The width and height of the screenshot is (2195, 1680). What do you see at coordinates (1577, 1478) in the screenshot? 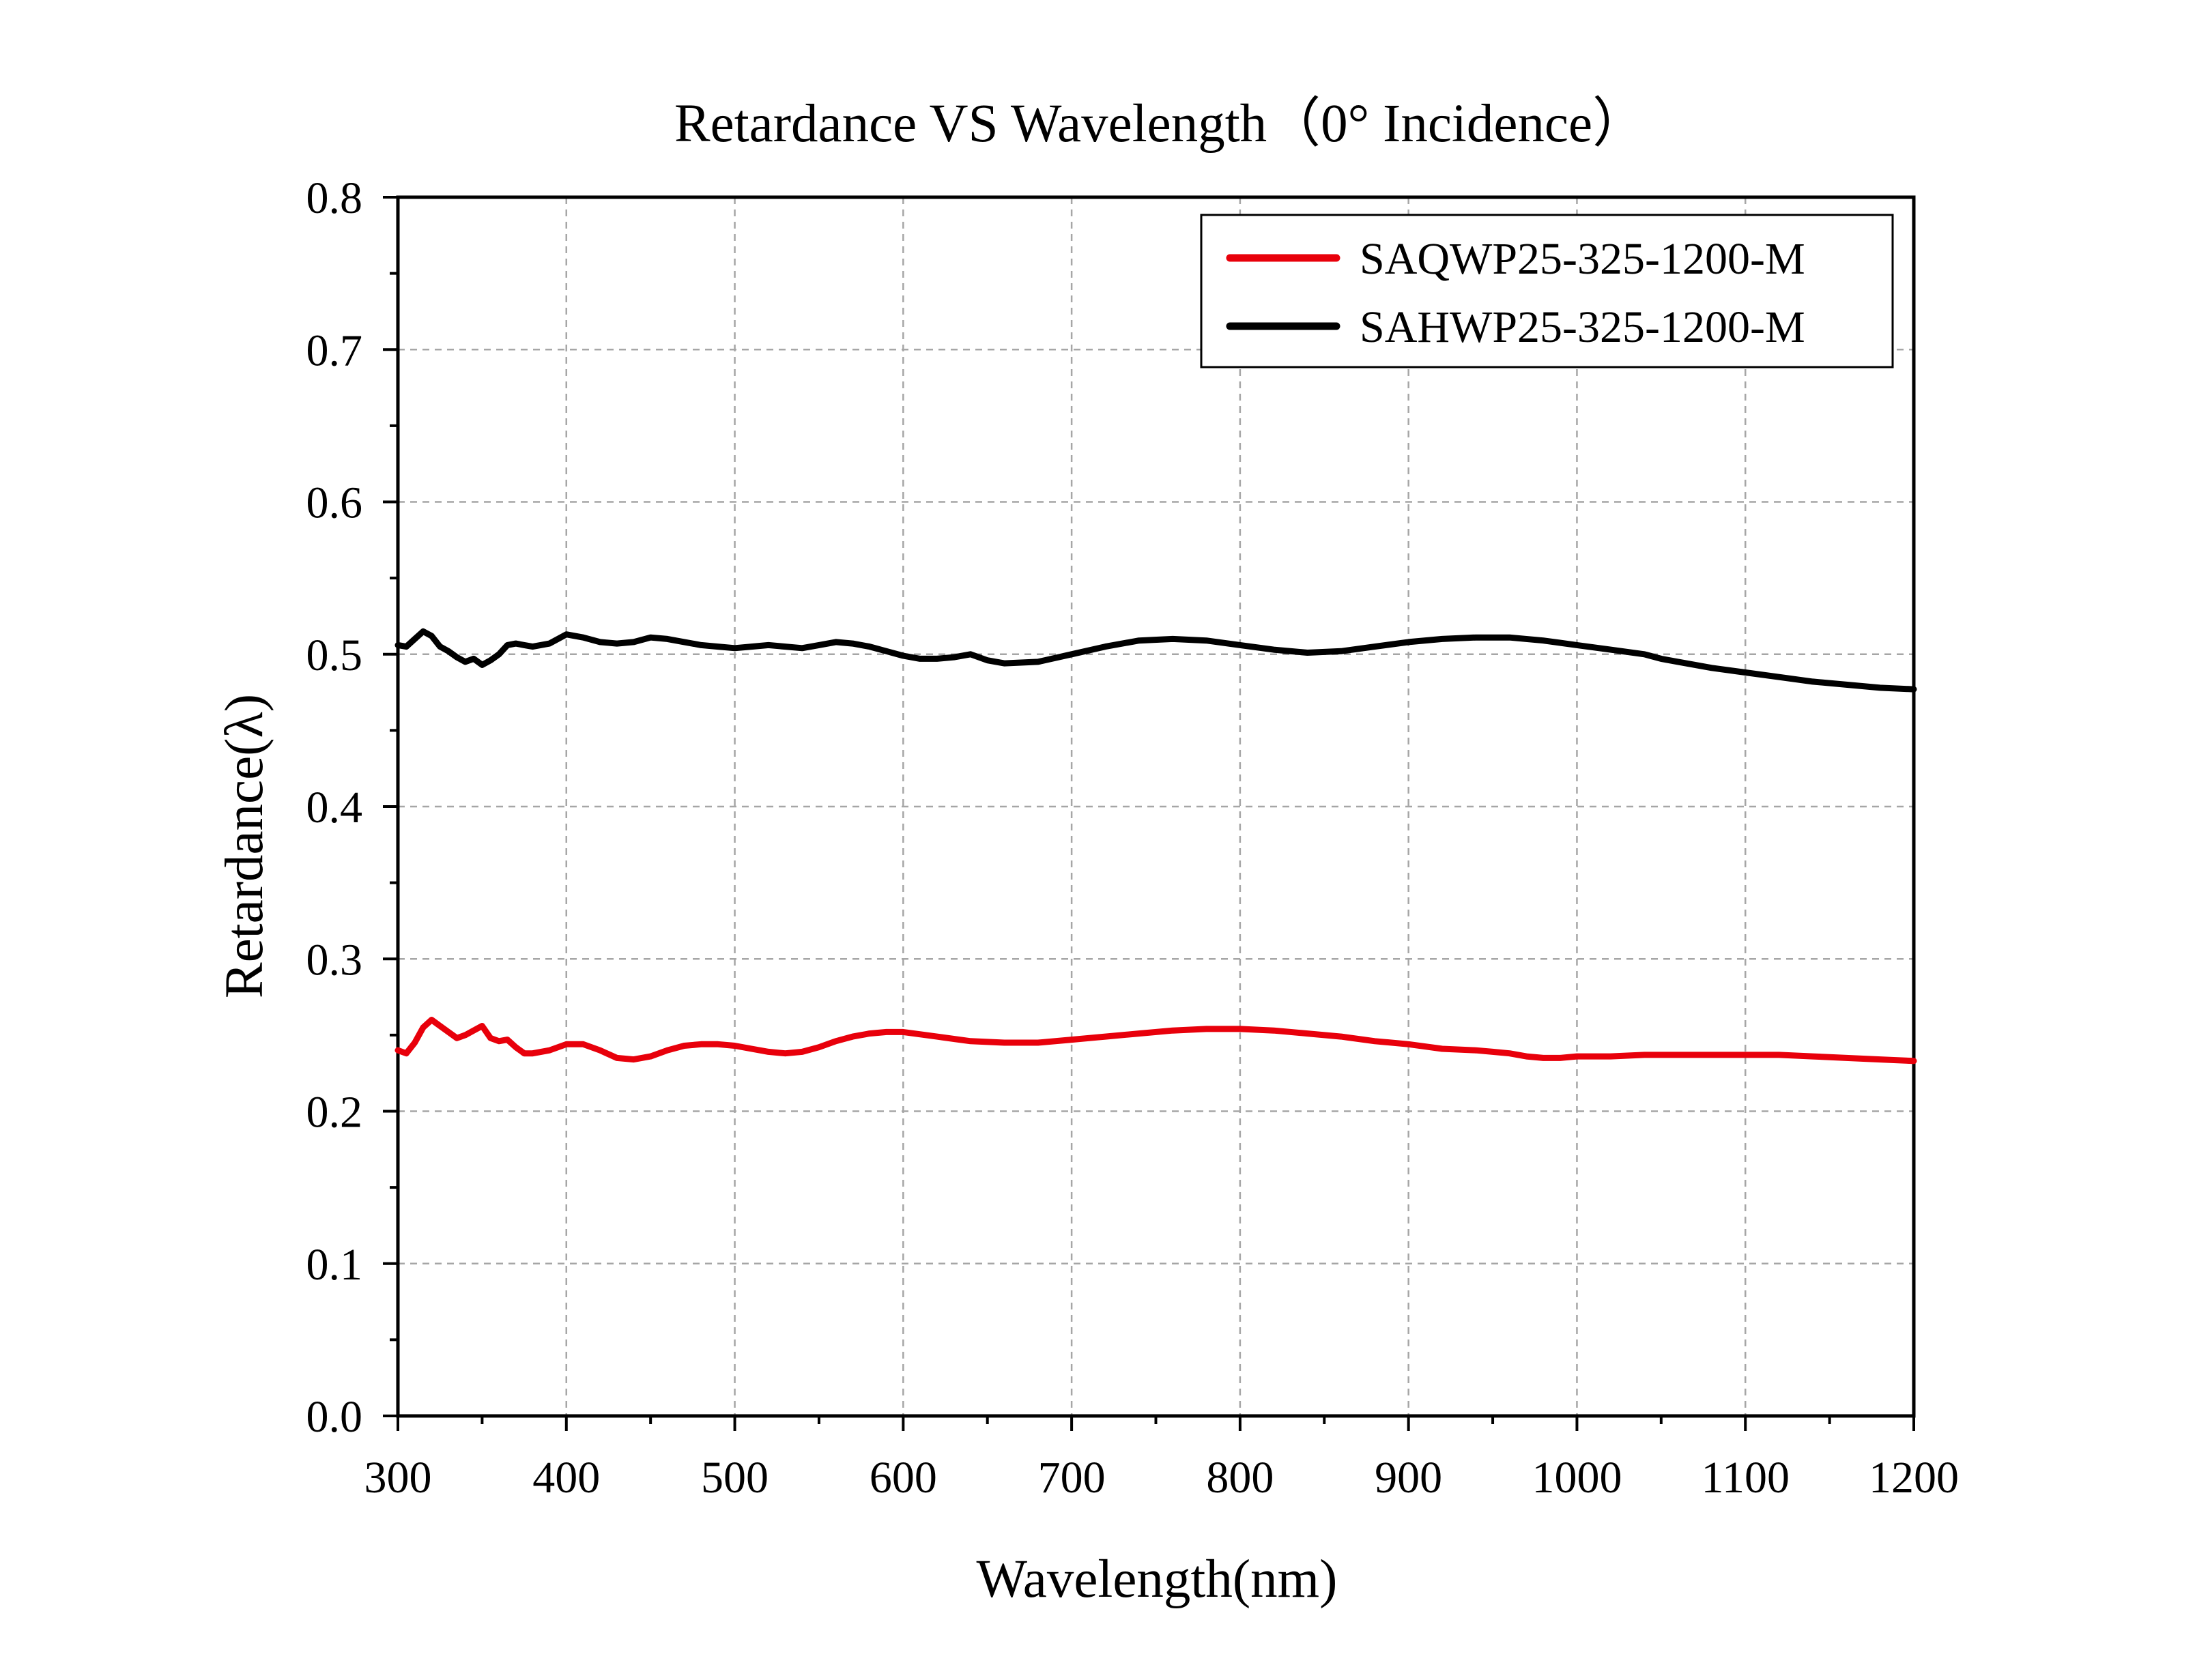
I see `x-tick-label: 1000` at bounding box center [1577, 1478].